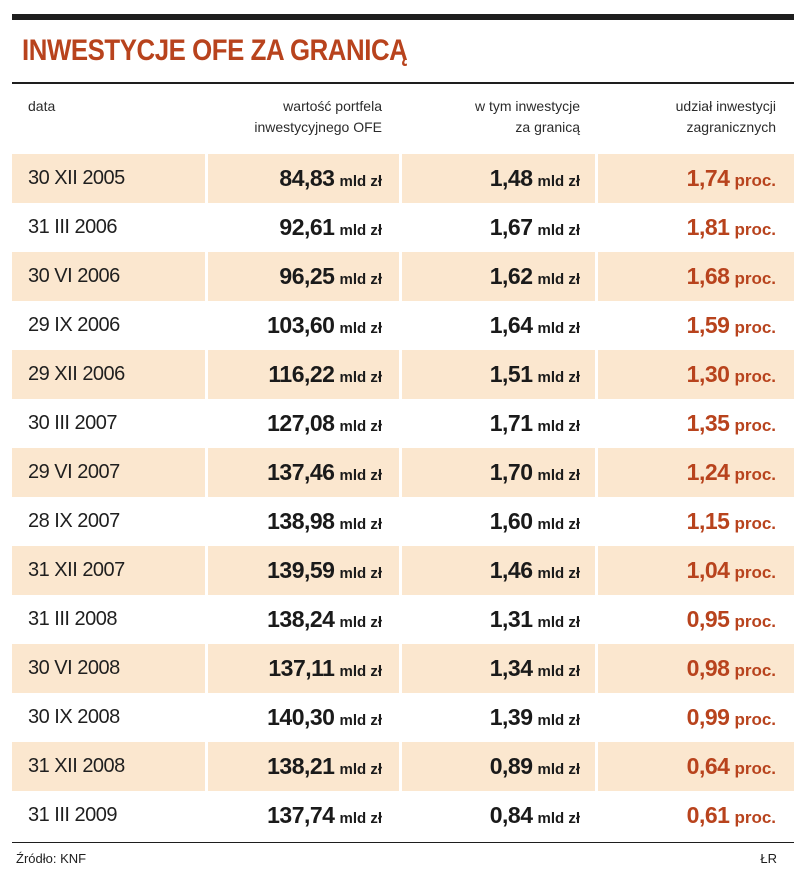 This screenshot has height=889, width=805. Describe the element at coordinates (511, 815) in the screenshot. I see `foreign-value: 0,84` at that location.